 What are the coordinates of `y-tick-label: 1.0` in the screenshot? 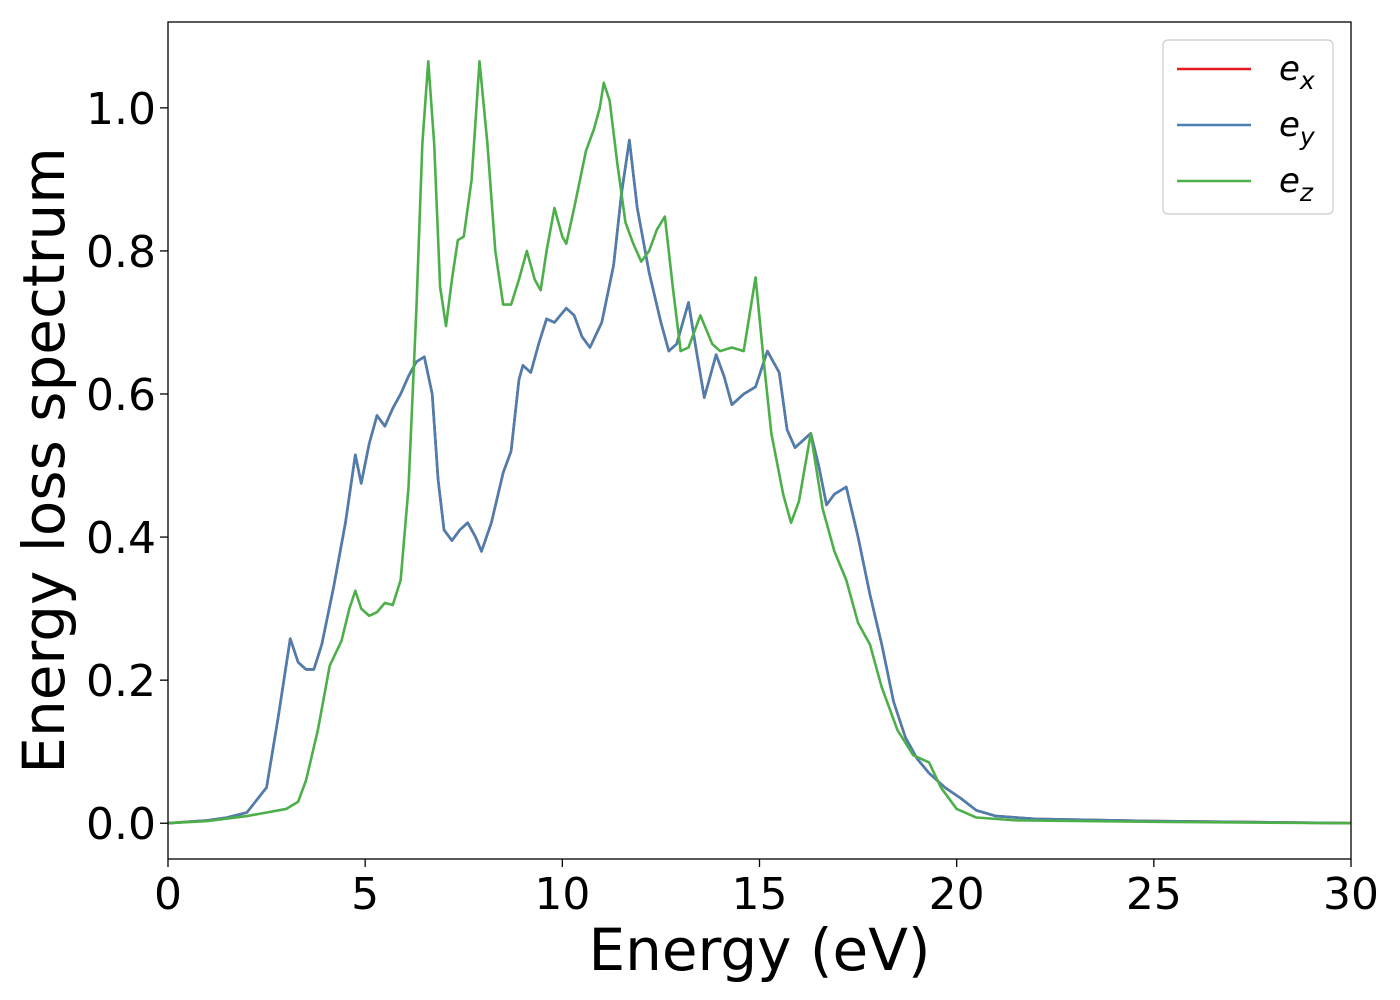 It's located at (121, 109).